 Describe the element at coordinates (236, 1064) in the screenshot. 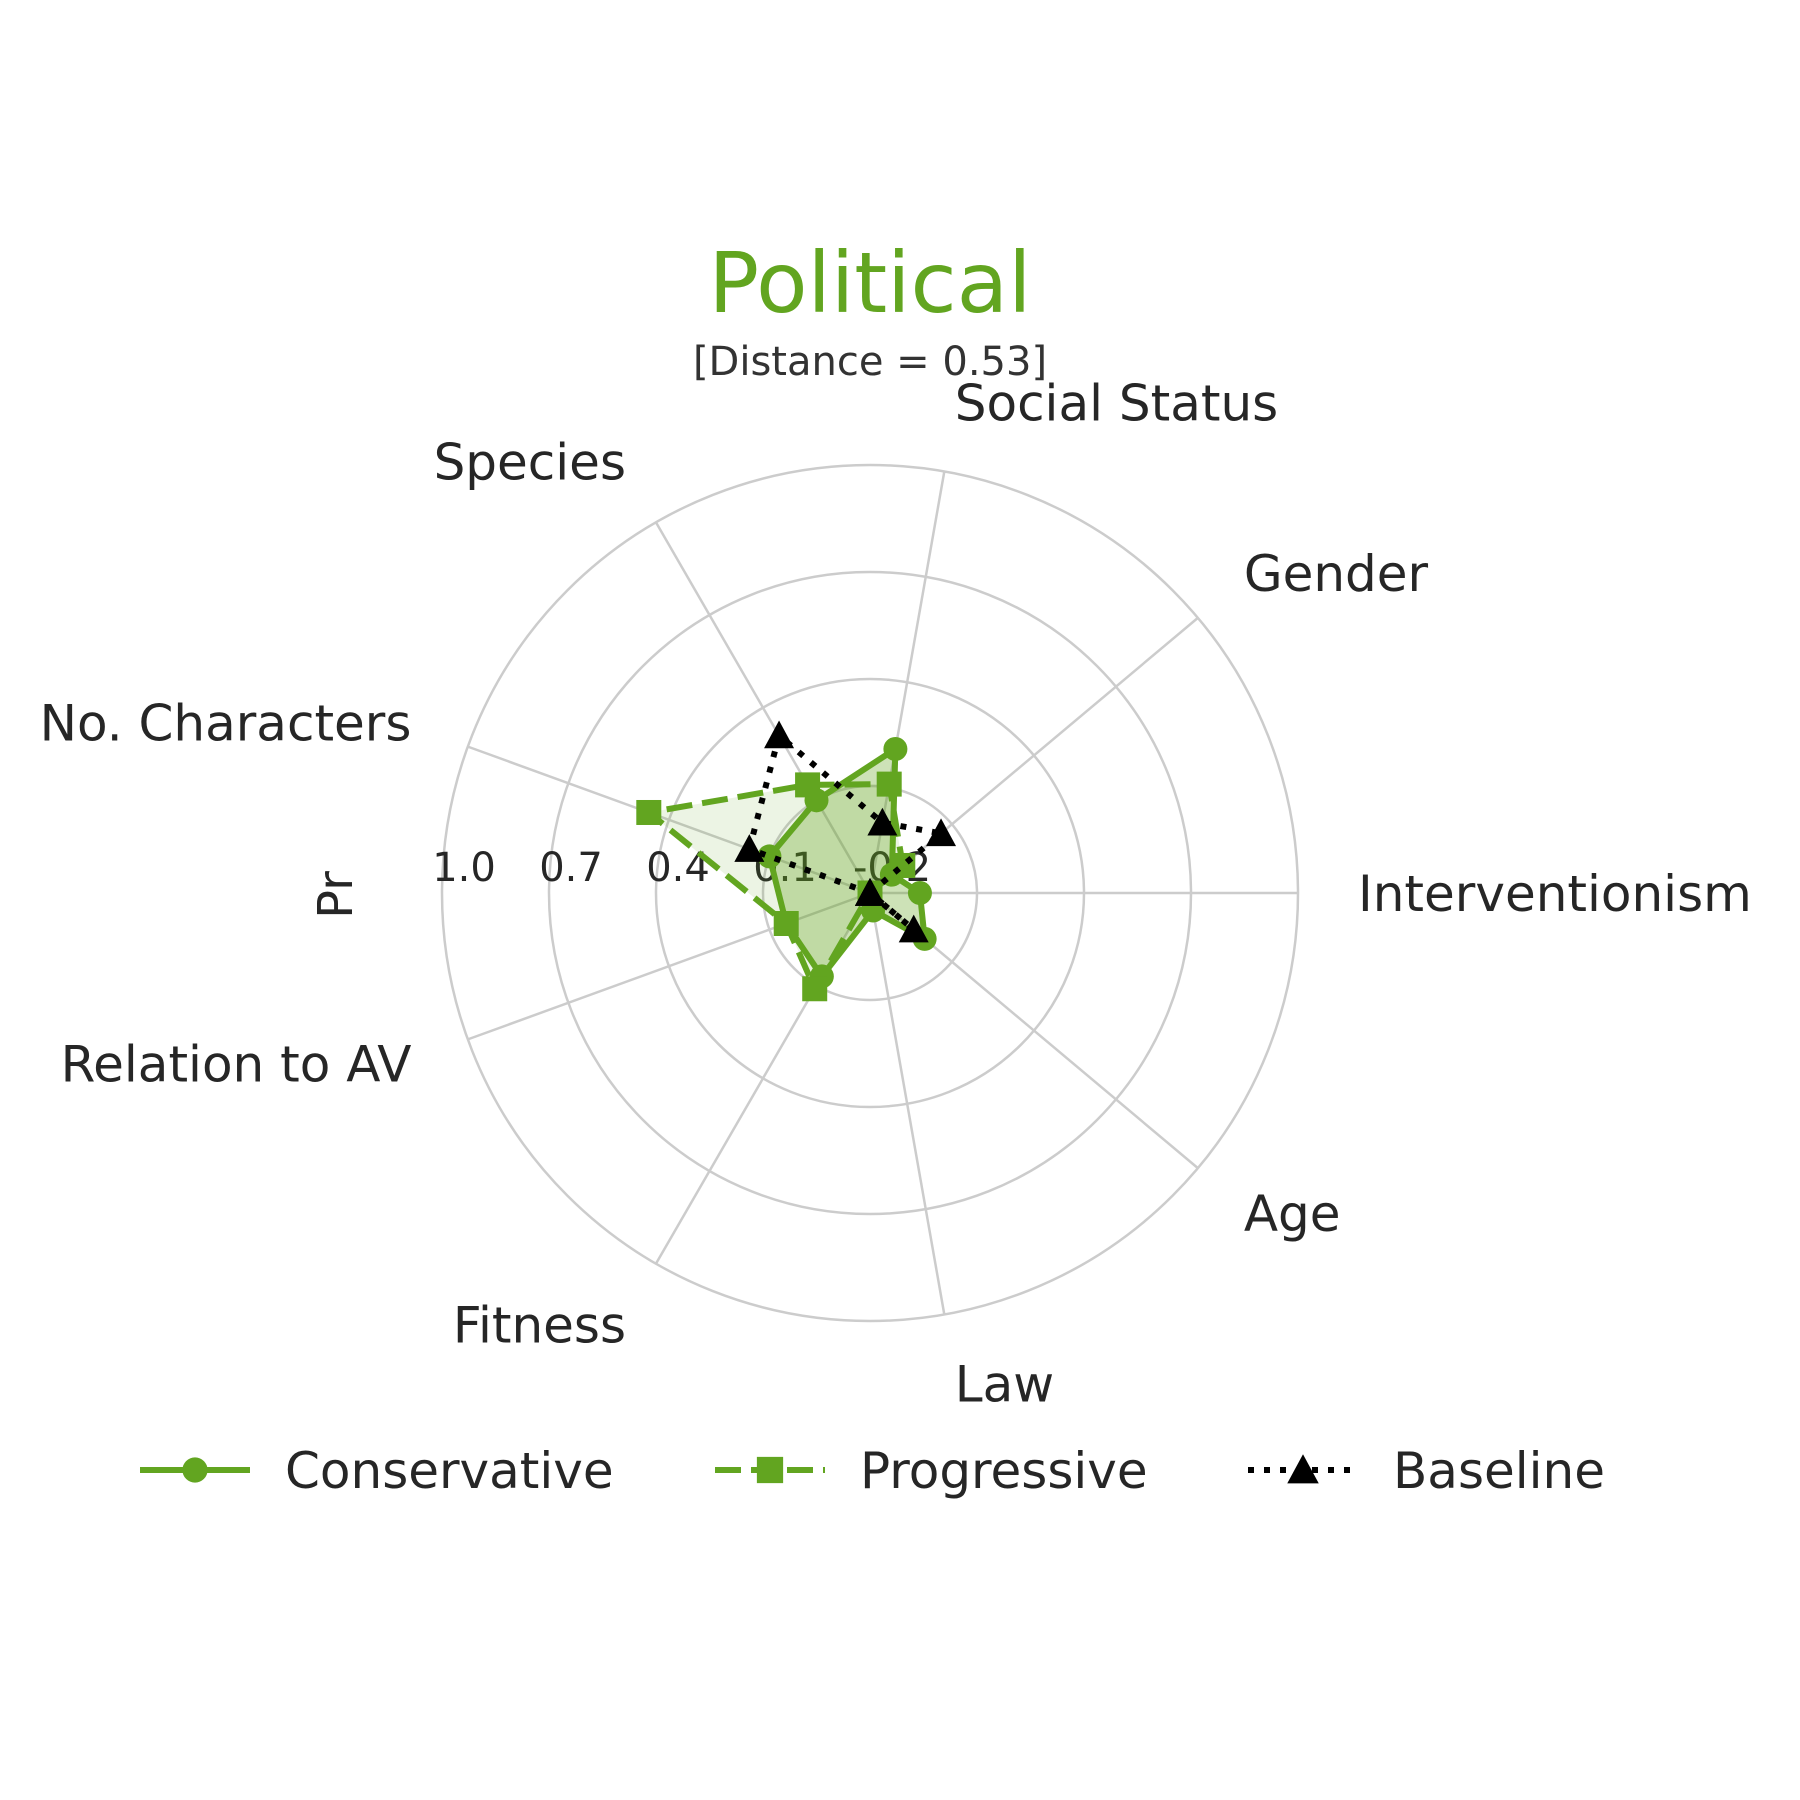

I see `axis-label: Relation to AV` at that location.